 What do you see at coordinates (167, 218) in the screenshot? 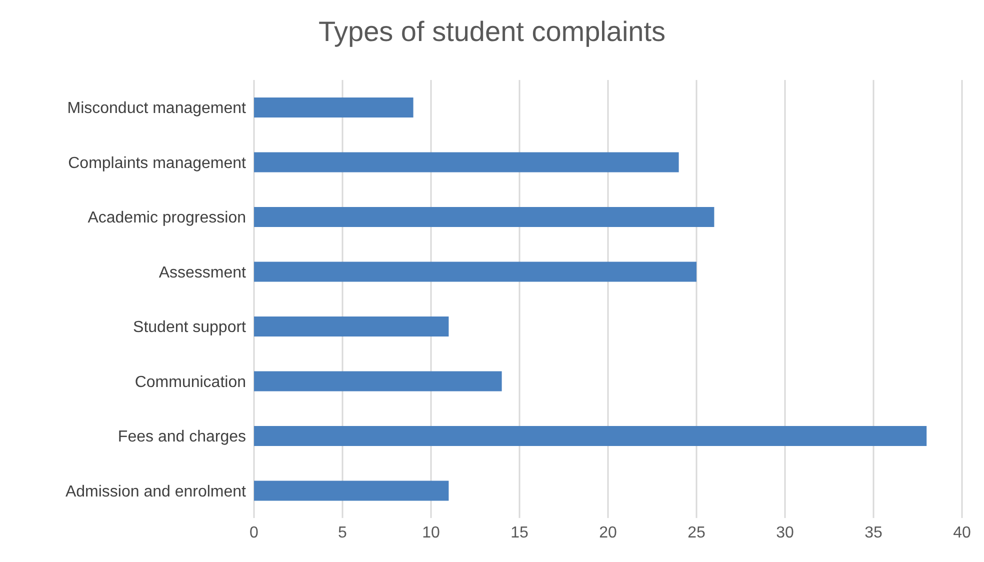
I see `y-tick-label: Academic progression` at bounding box center [167, 218].